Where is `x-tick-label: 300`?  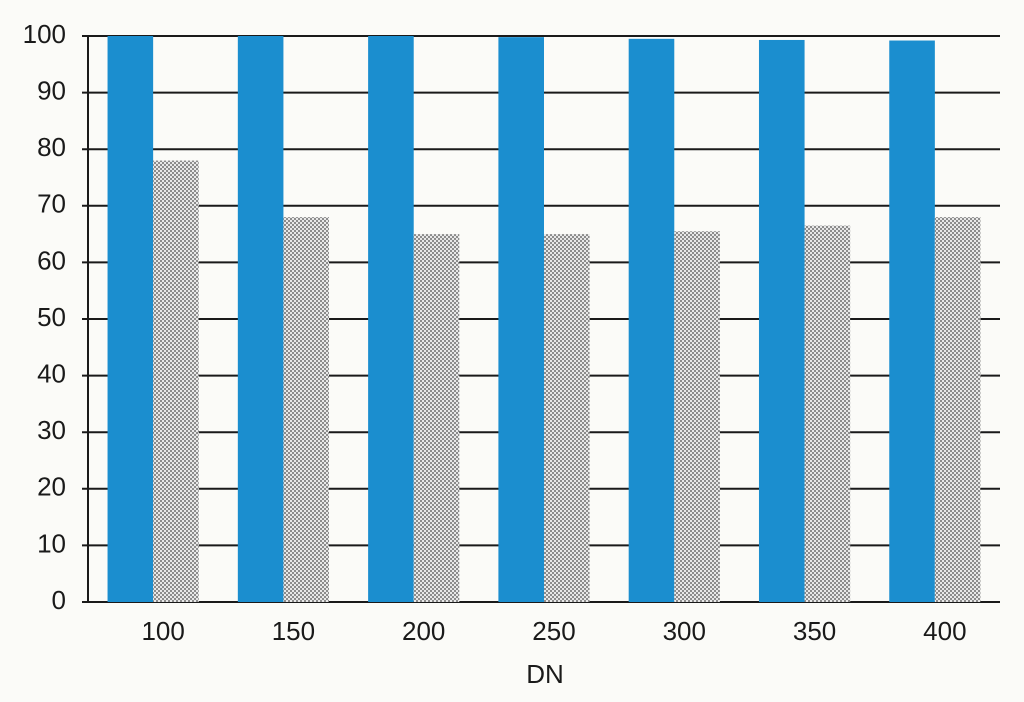 x-tick-label: 300 is located at coordinates (684, 631).